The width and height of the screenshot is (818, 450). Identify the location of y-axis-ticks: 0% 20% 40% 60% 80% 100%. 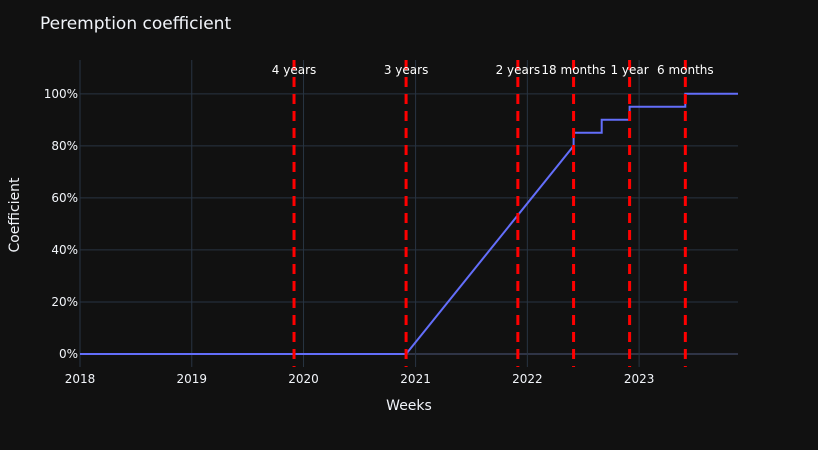
(61, 224).